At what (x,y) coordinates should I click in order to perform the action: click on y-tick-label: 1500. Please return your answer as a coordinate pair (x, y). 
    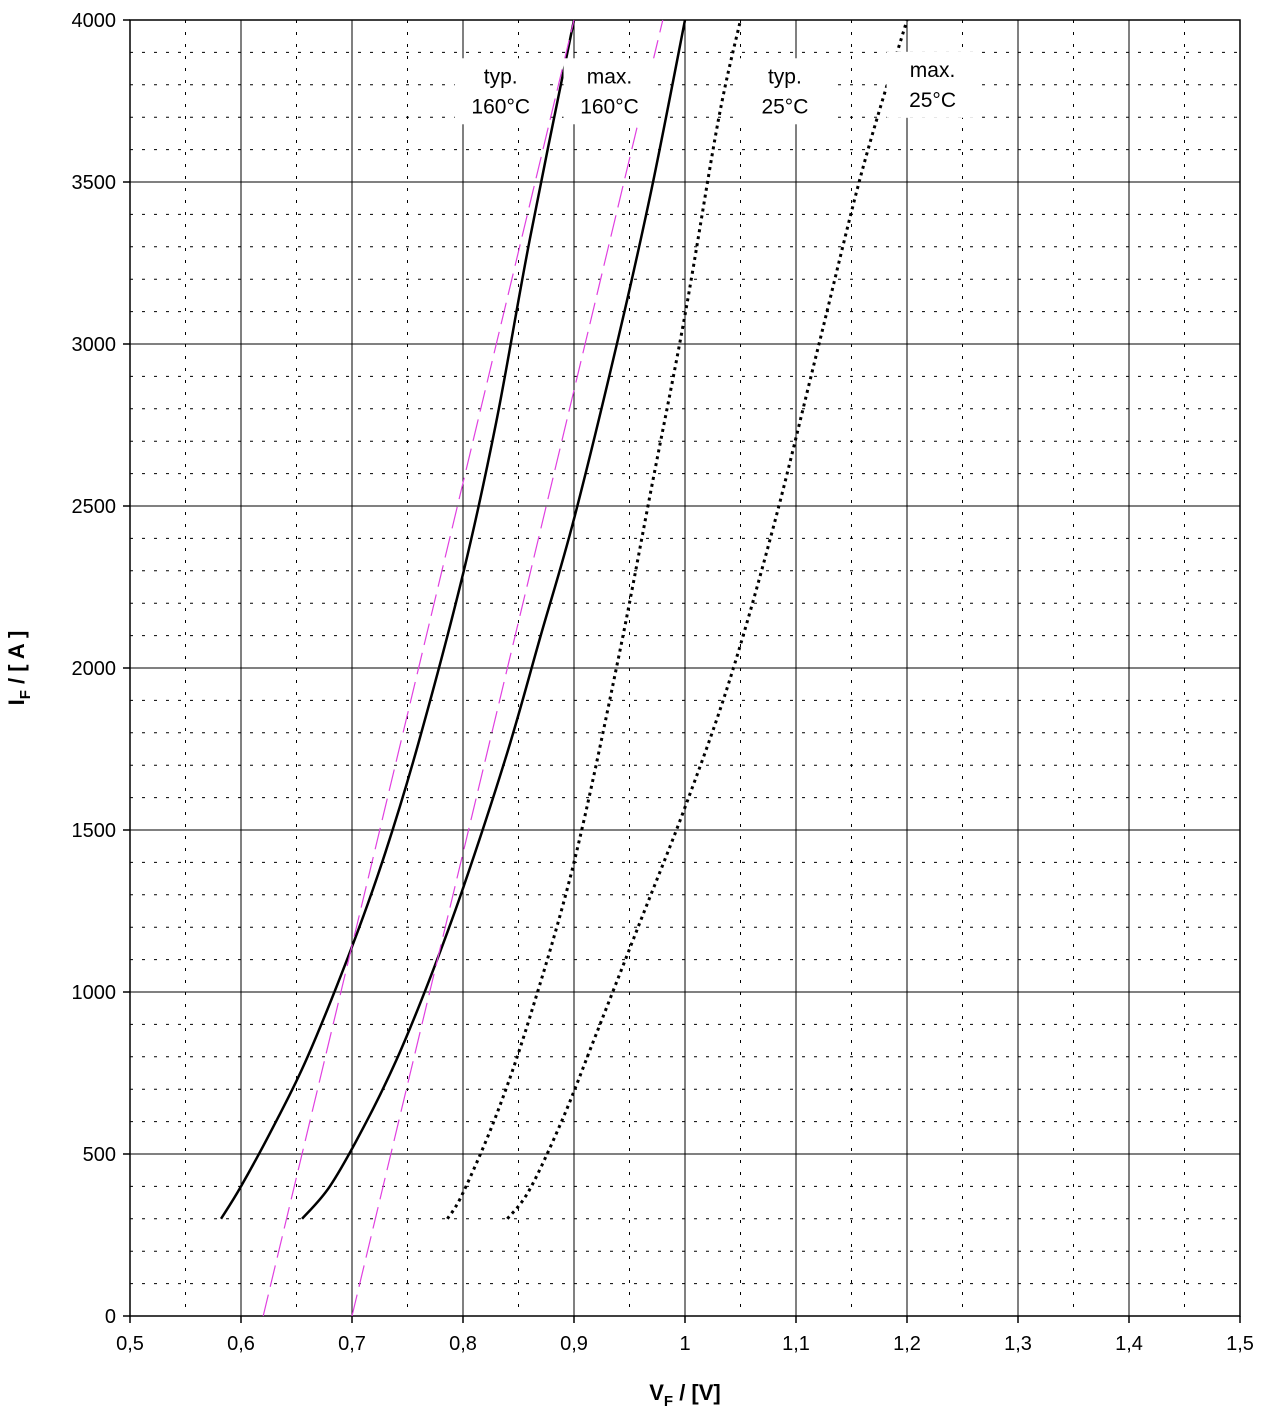
    Looking at the image, I should click on (94, 831).